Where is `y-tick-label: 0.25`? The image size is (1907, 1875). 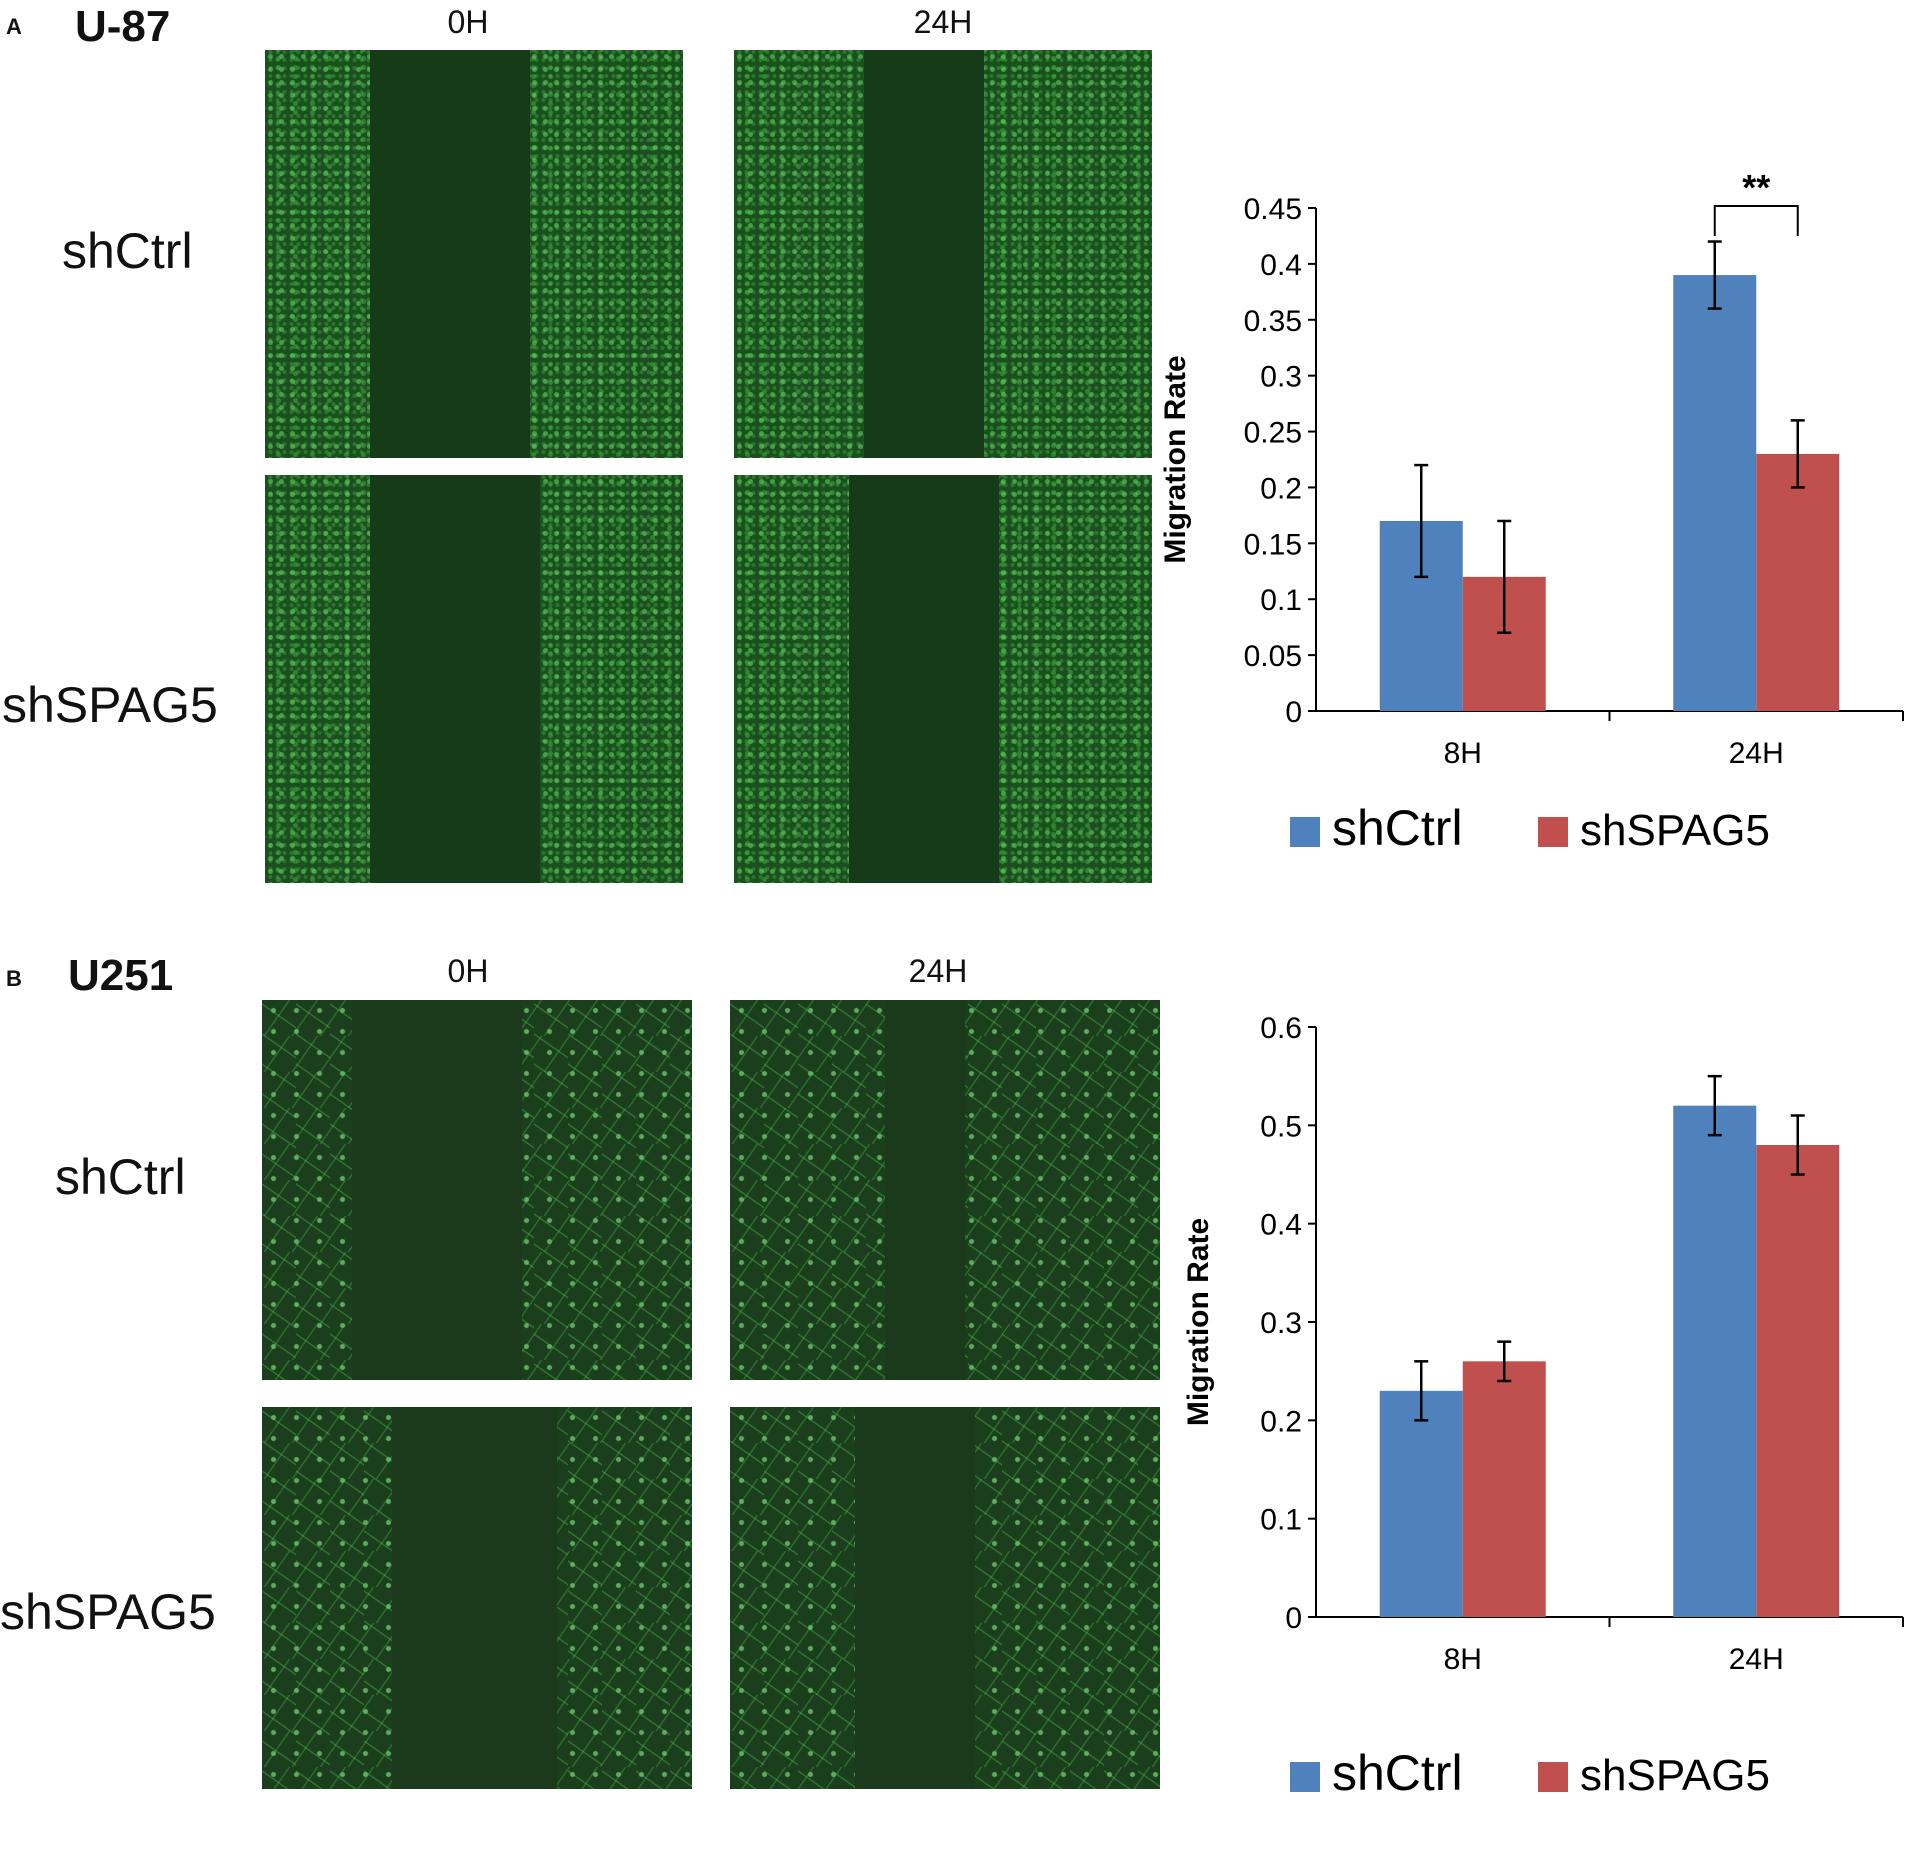
y-tick-label: 0.25 is located at coordinates (1273, 433).